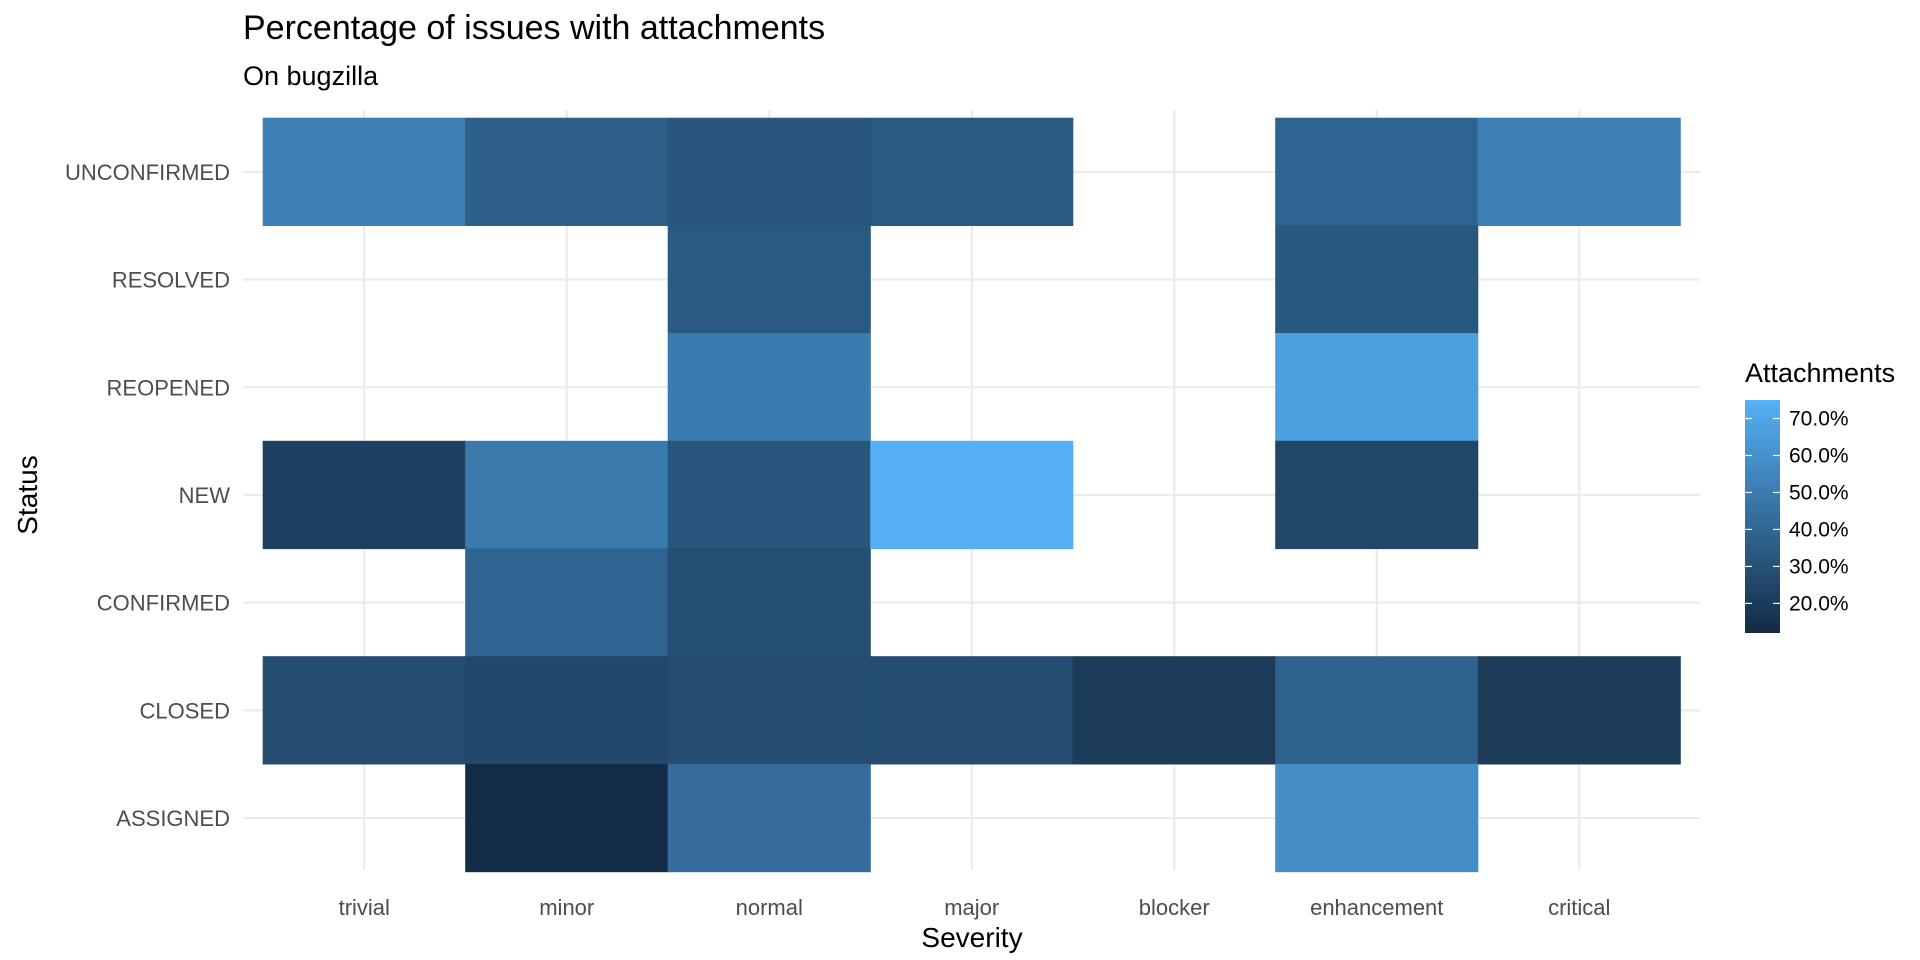 The height and width of the screenshot is (960, 1920). What do you see at coordinates (1819, 566) in the screenshot?
I see `legend-tick-label: 30.0%` at bounding box center [1819, 566].